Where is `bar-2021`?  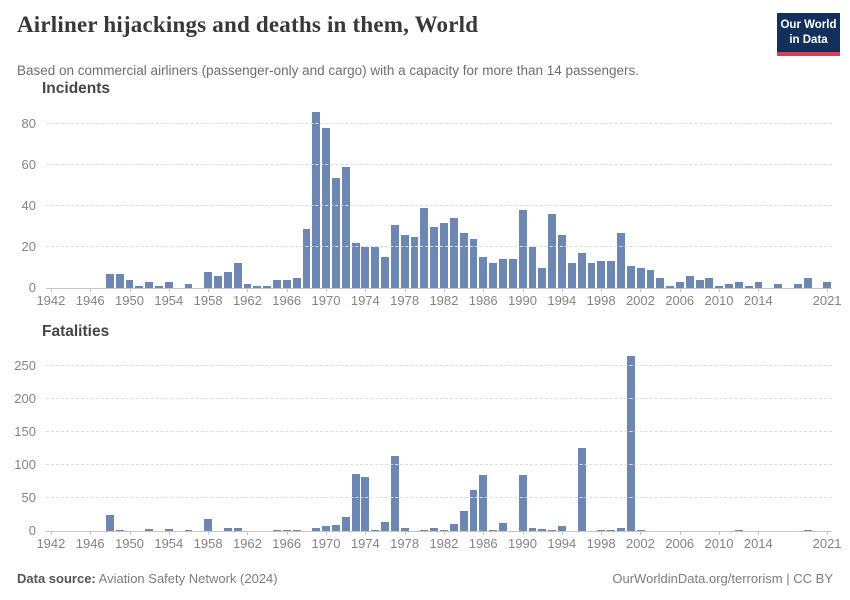
bar-2021 is located at coordinates (827, 284).